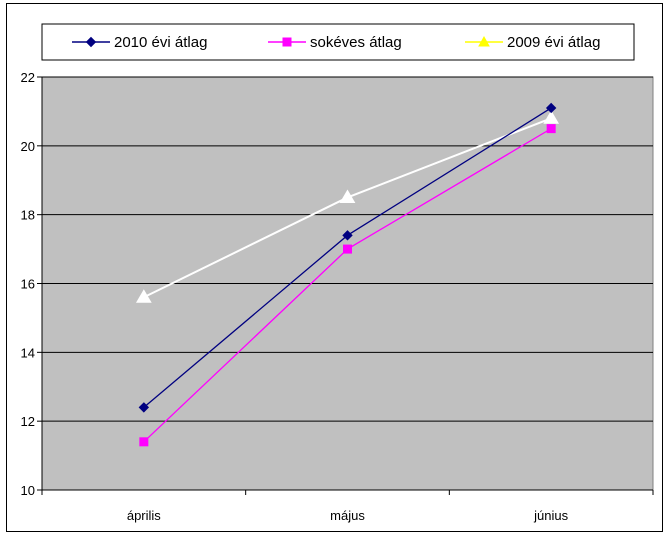 The height and width of the screenshot is (539, 672). Describe the element at coordinates (28, 490) in the screenshot. I see `y-tick-label: 10` at that location.